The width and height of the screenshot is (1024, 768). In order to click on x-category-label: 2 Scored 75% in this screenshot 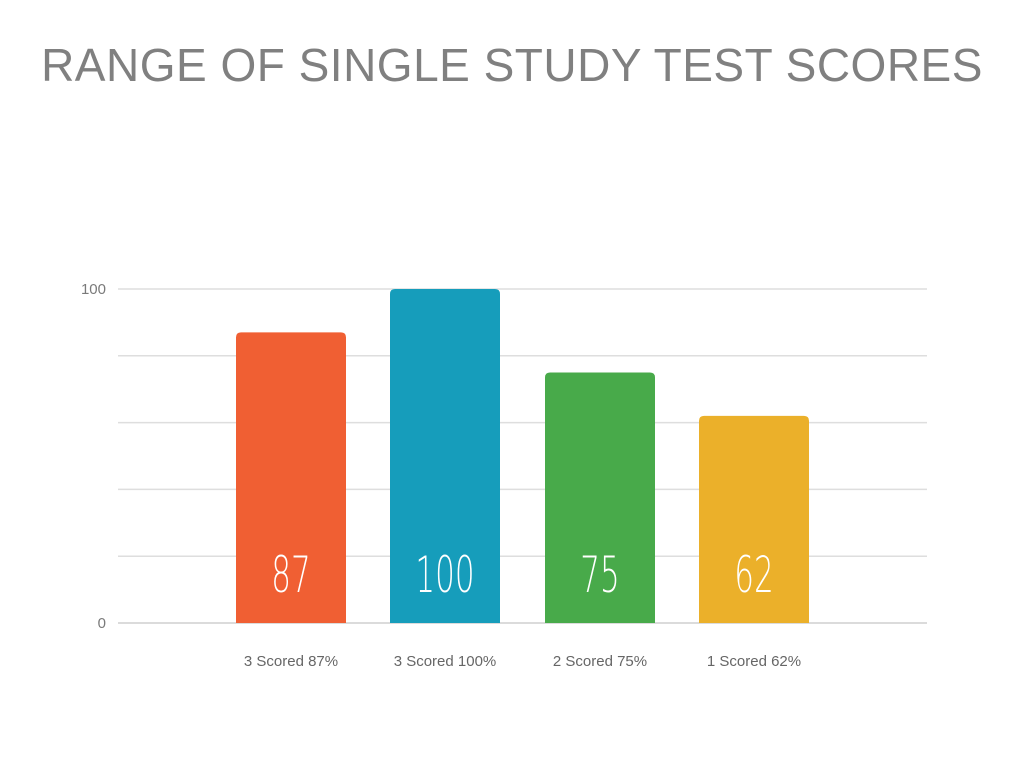, I will do `click(600, 661)`.